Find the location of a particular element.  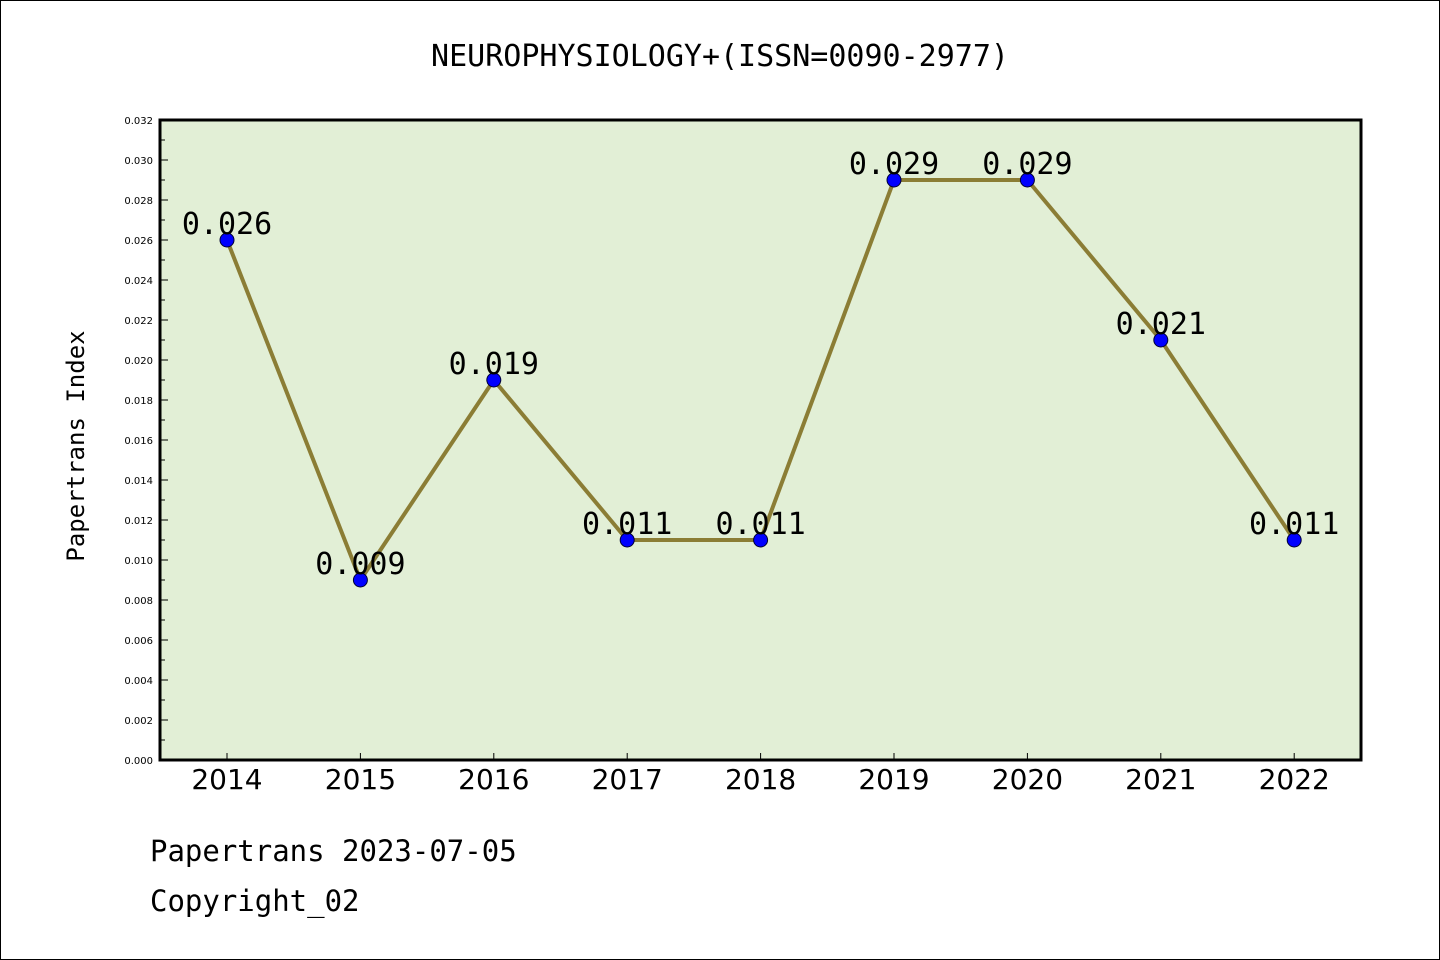

x-axis: 2014 2015 2016 2017 2018 2019 2020 2021 2022 is located at coordinates (760, 774).